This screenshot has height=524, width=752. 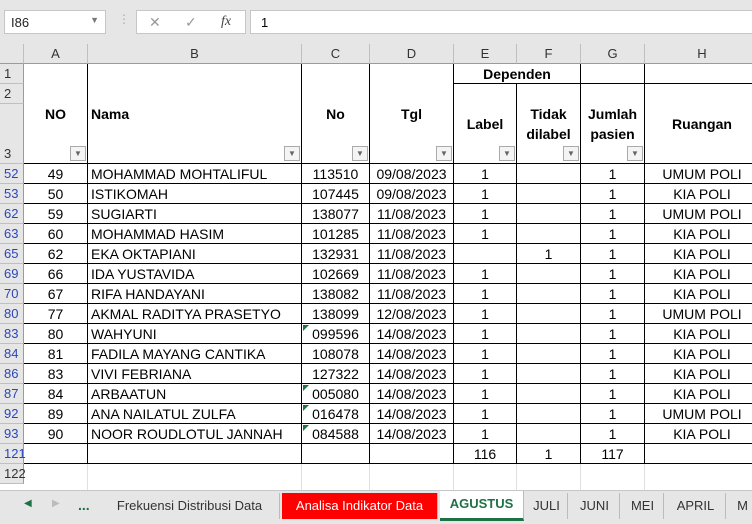 What do you see at coordinates (56, 54) in the screenshot?
I see `column-header-A: A` at bounding box center [56, 54].